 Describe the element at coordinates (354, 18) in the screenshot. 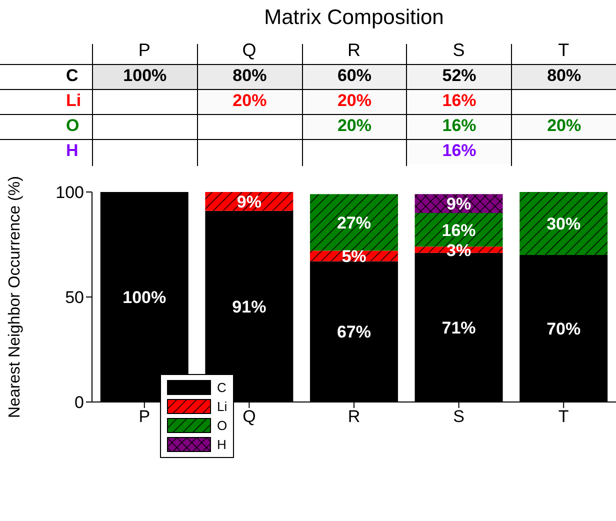

I see `chart-title: Matrix Composition` at that location.